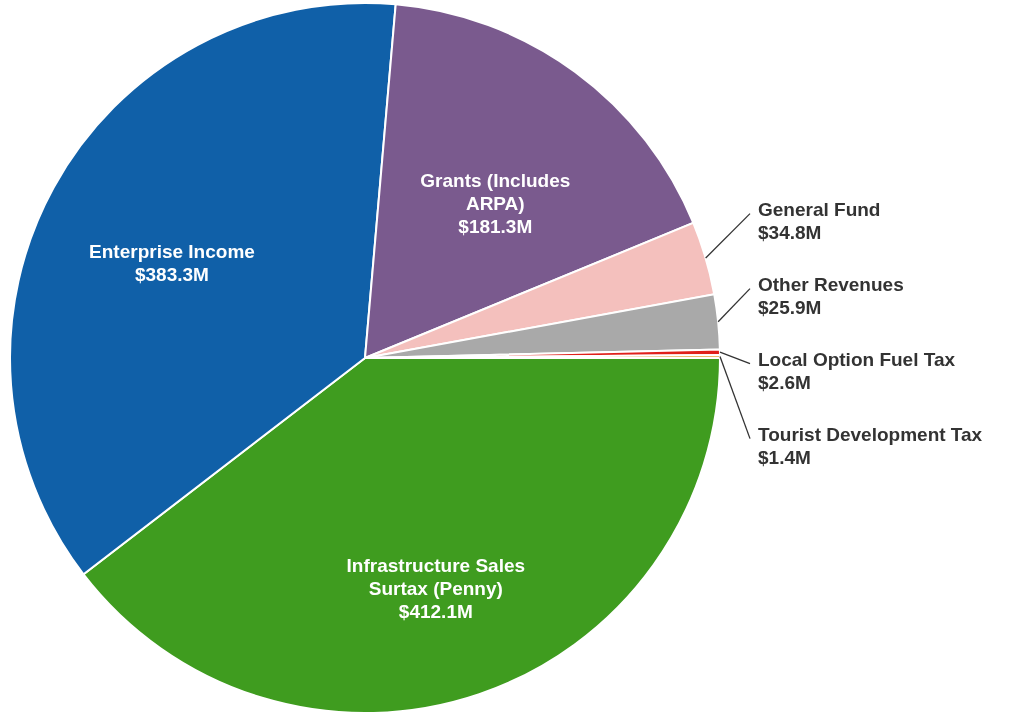  I want to click on data-label: $383.3M, so click(171, 275).